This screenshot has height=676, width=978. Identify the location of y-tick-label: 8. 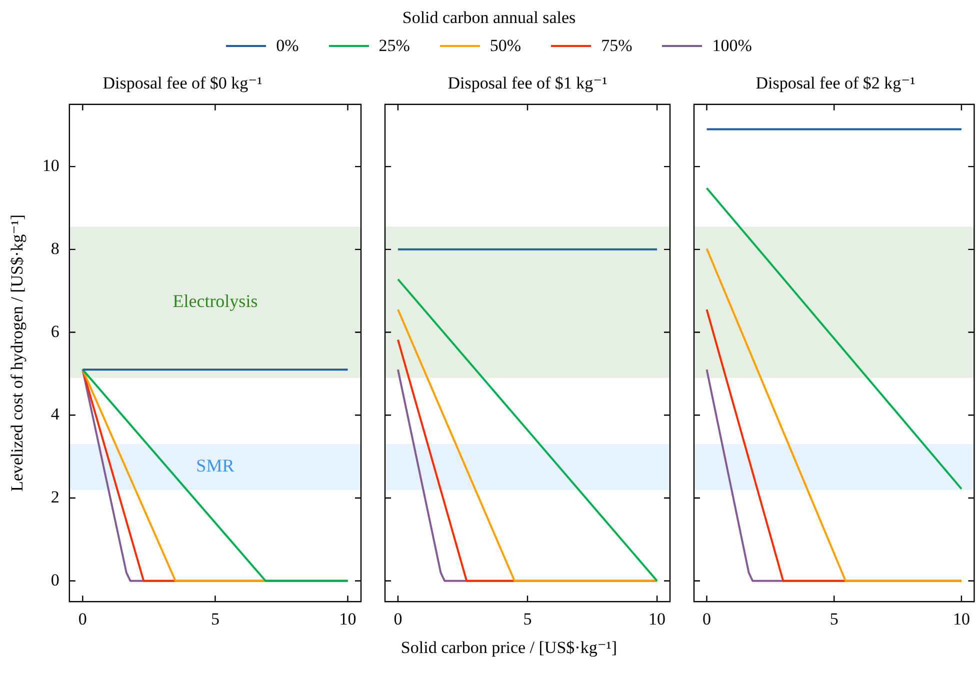
(55, 248).